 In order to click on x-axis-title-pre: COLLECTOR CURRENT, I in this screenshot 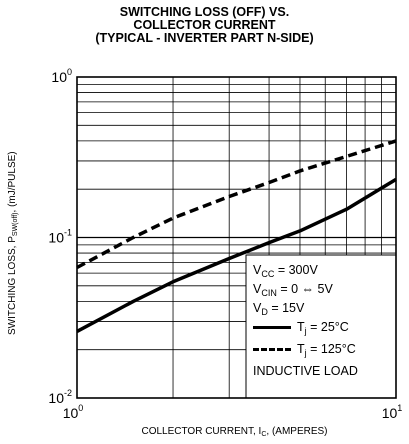, I will do `click(201, 431)`.